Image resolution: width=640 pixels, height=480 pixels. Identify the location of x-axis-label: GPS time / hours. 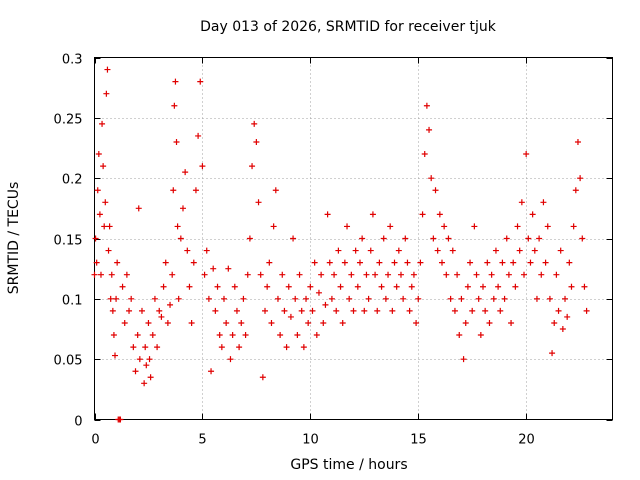
(348, 465).